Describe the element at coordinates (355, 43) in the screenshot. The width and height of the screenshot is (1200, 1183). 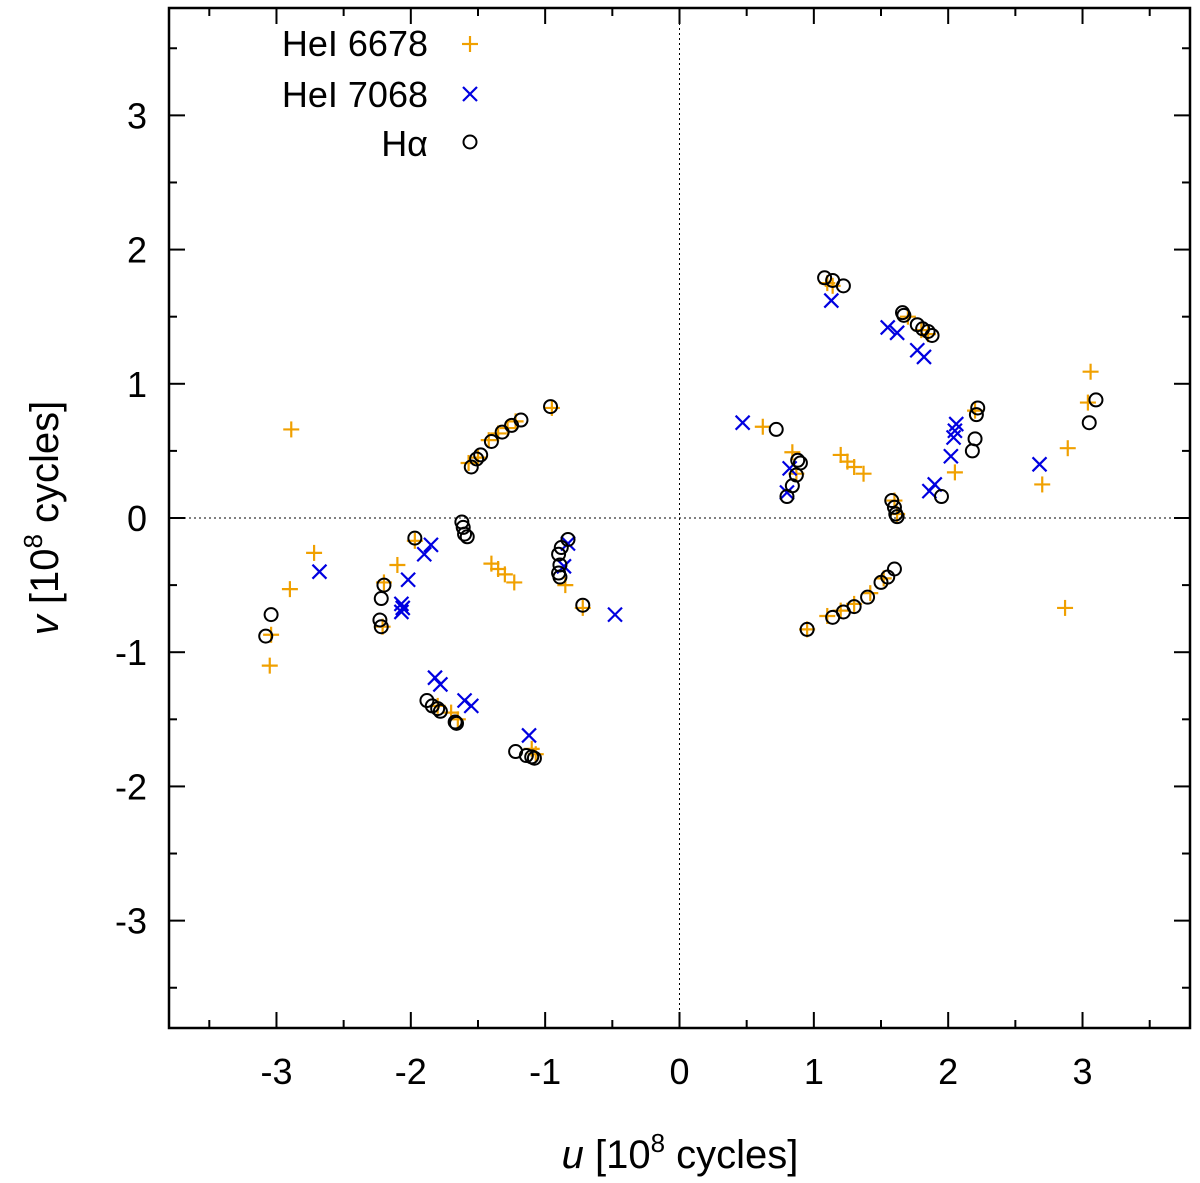
I see `legend-label-hei-6678: HeI 6678` at that location.